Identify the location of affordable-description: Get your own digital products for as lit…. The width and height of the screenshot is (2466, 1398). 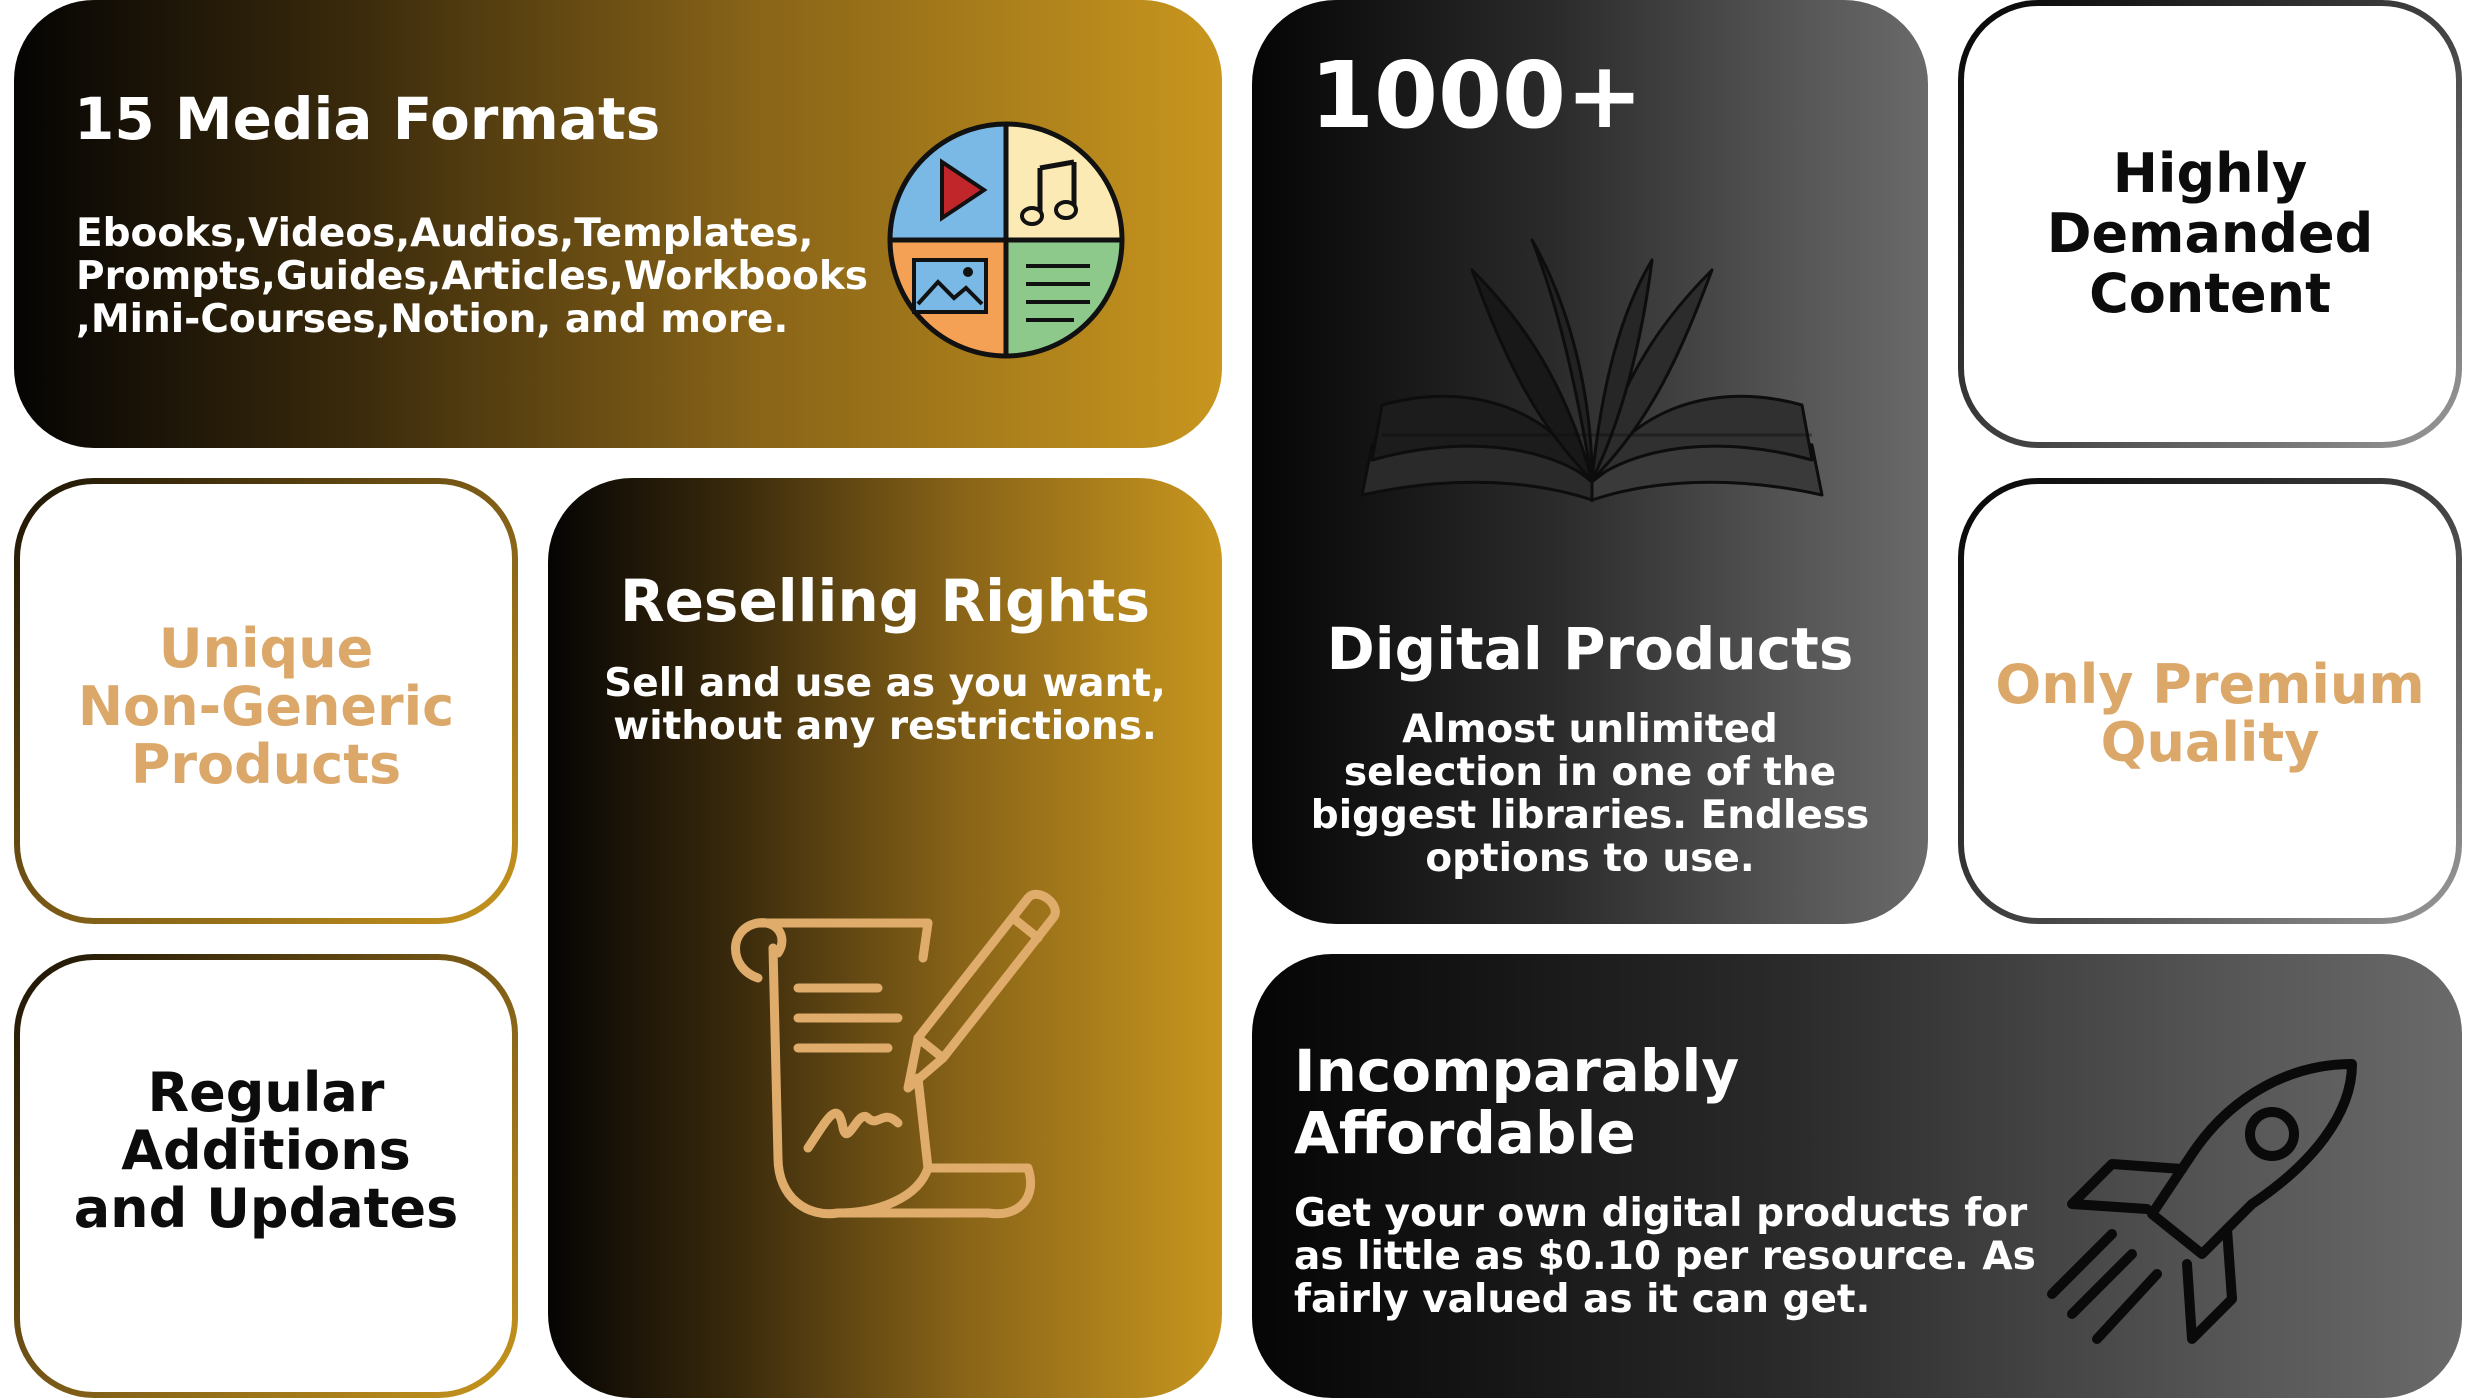
(1665, 1256).